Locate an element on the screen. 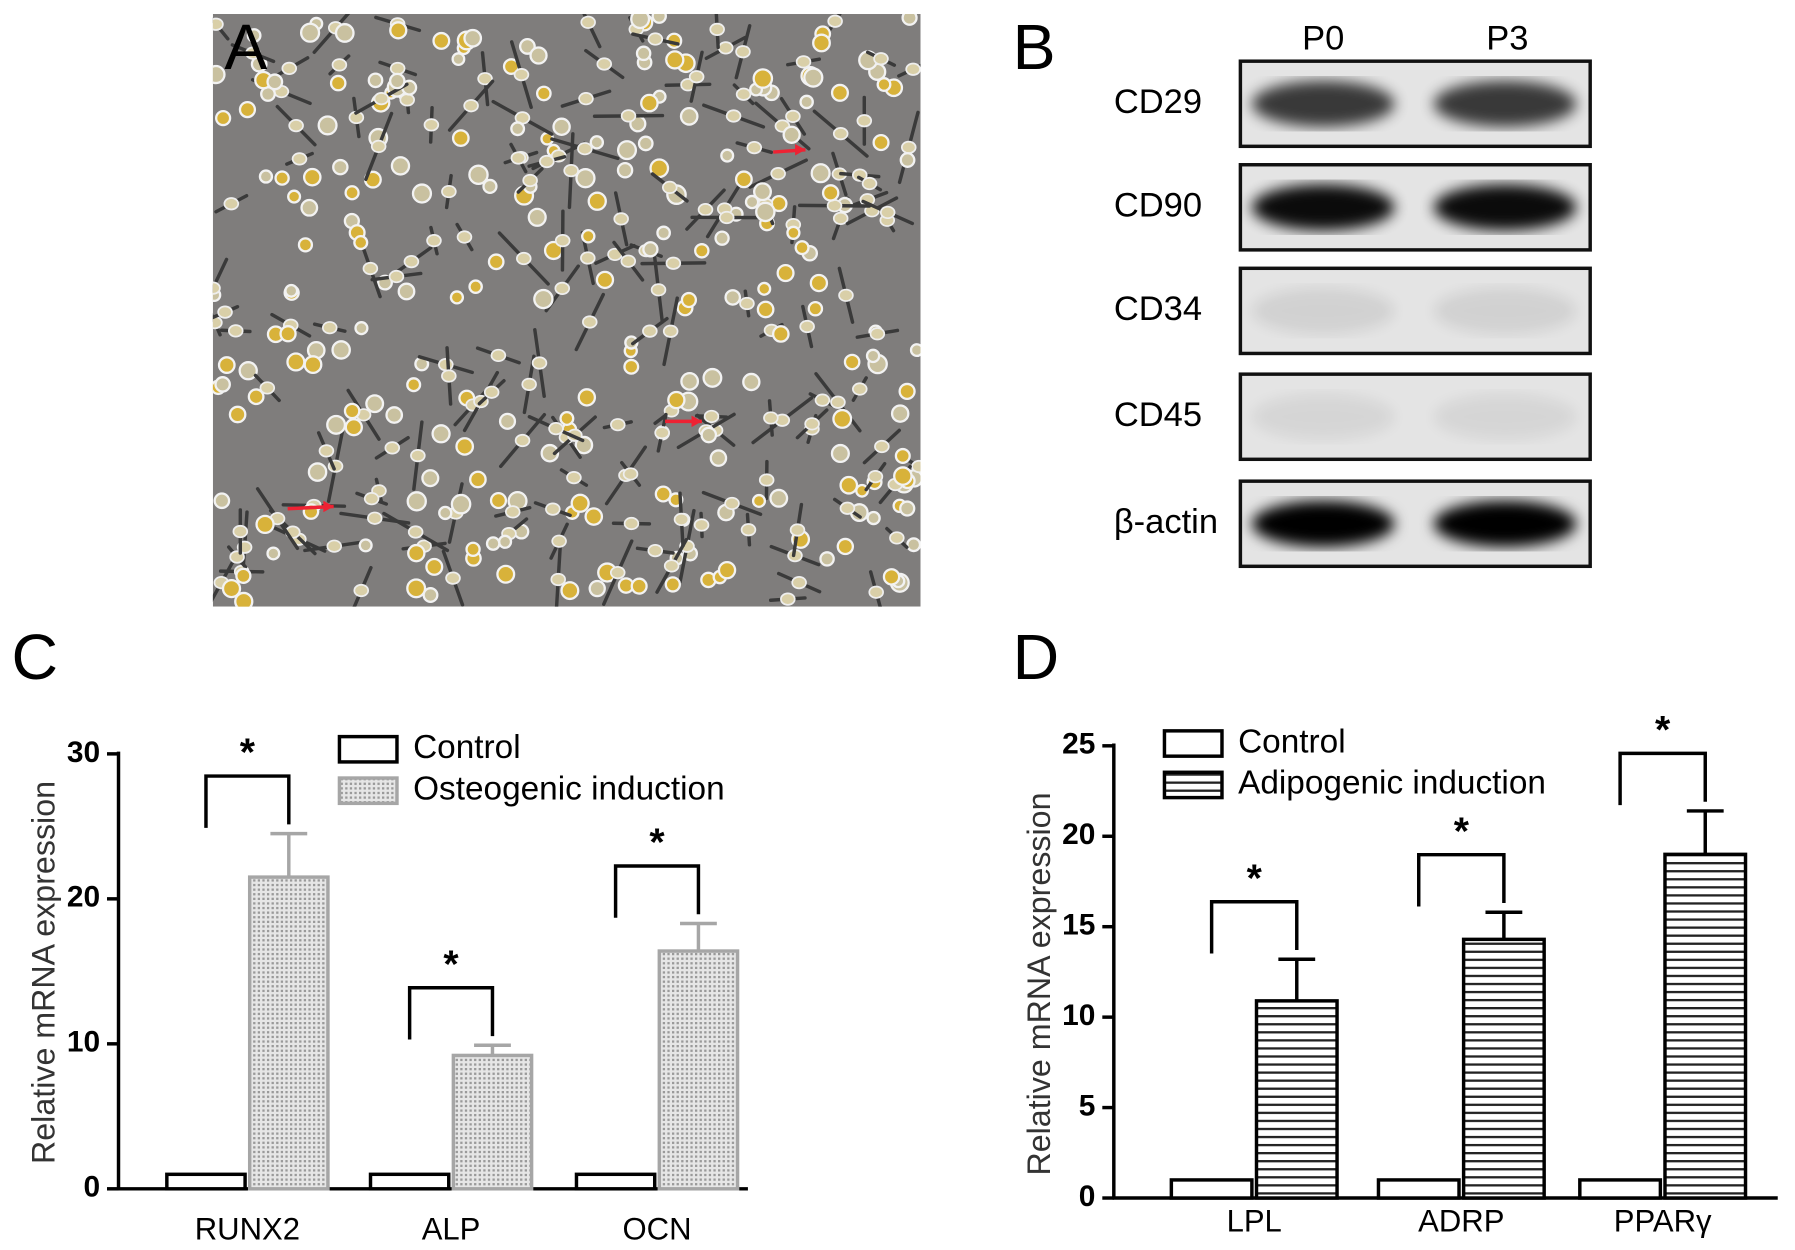 Image resolution: width=1795 pixels, height=1250 pixels. blot-column-label: P3 is located at coordinates (1507, 39).